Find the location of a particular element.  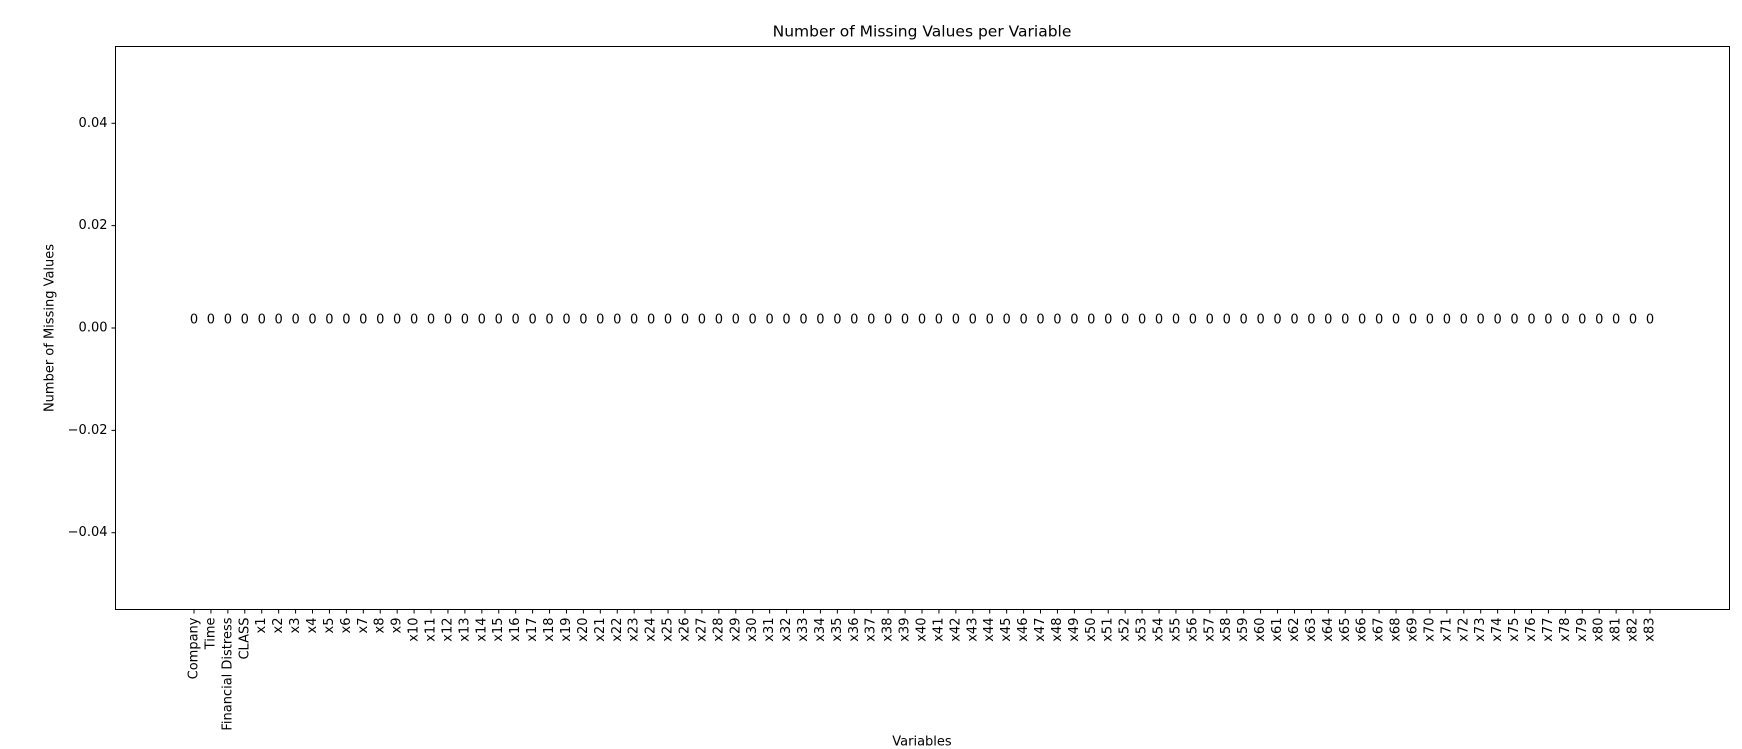

x-tick-label: x1 is located at coordinates (261, 626).